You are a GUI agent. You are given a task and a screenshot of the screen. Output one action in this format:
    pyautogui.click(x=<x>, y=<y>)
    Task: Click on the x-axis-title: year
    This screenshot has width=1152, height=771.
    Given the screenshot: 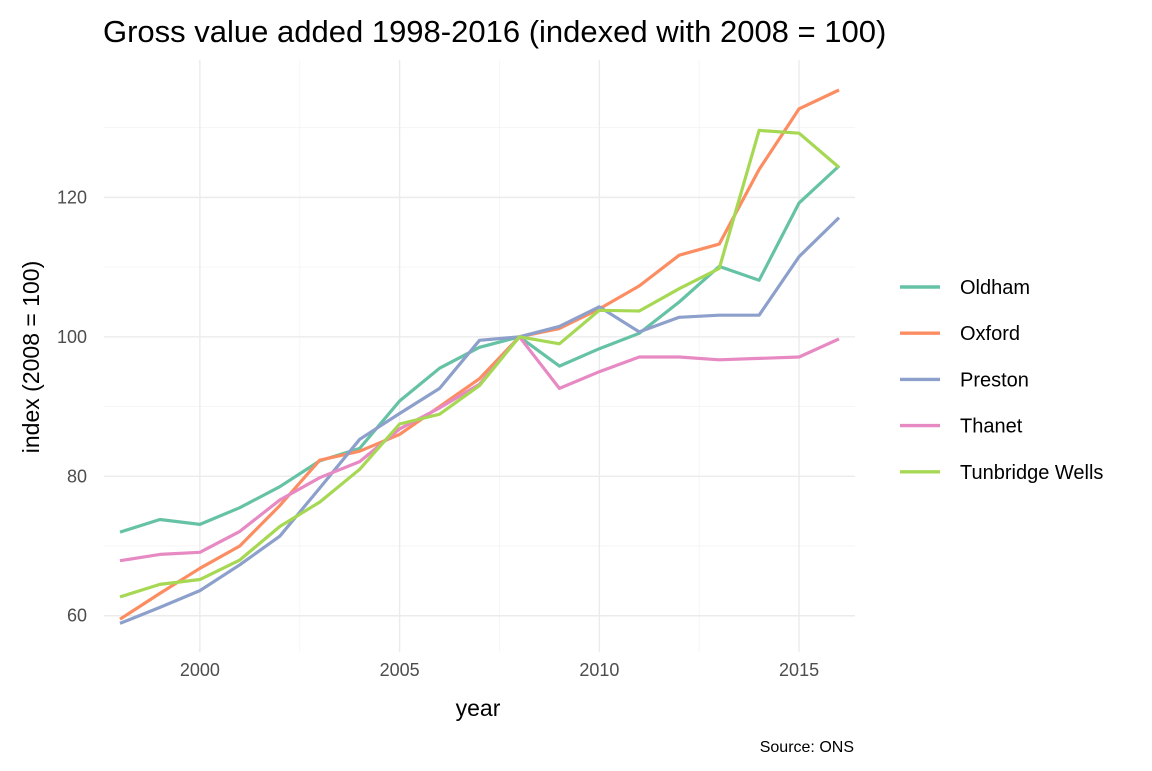 What is the action you would take?
    pyautogui.click(x=478, y=708)
    